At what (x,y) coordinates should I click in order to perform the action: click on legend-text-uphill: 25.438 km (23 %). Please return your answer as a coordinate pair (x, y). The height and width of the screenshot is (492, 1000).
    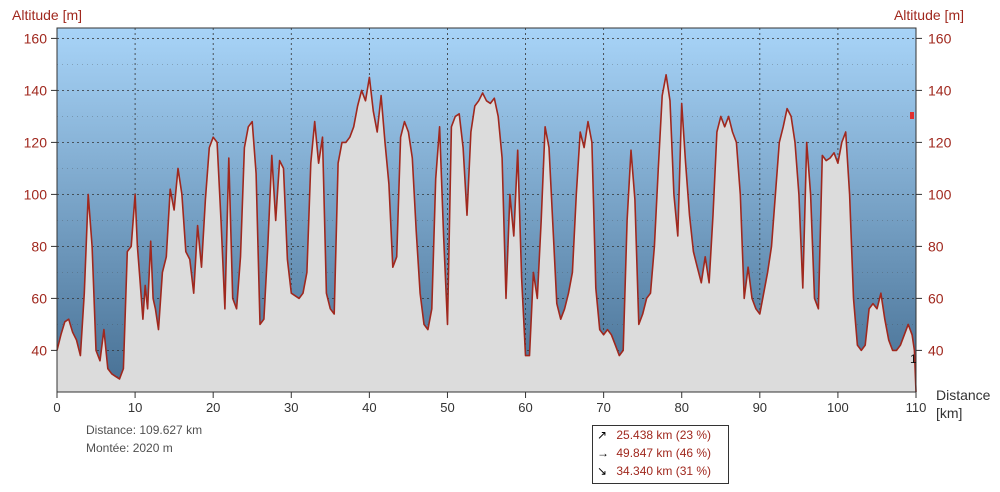
    Looking at the image, I should click on (664, 435).